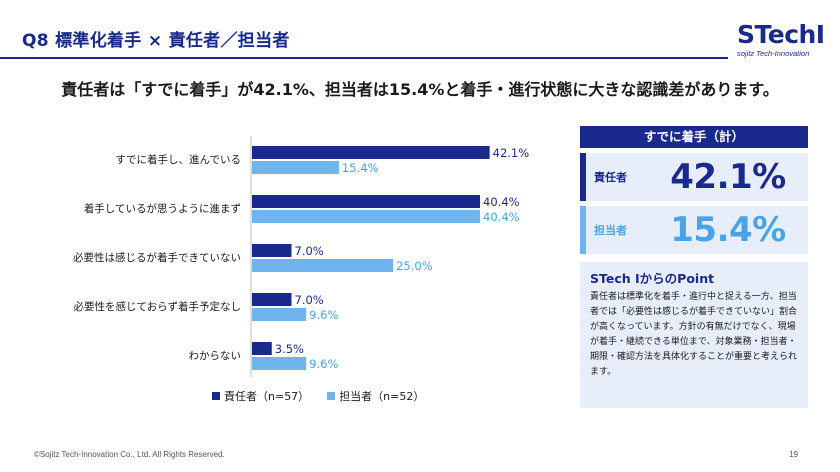 This screenshot has height=472, width=840. I want to click on header-divider, so click(364, 58).